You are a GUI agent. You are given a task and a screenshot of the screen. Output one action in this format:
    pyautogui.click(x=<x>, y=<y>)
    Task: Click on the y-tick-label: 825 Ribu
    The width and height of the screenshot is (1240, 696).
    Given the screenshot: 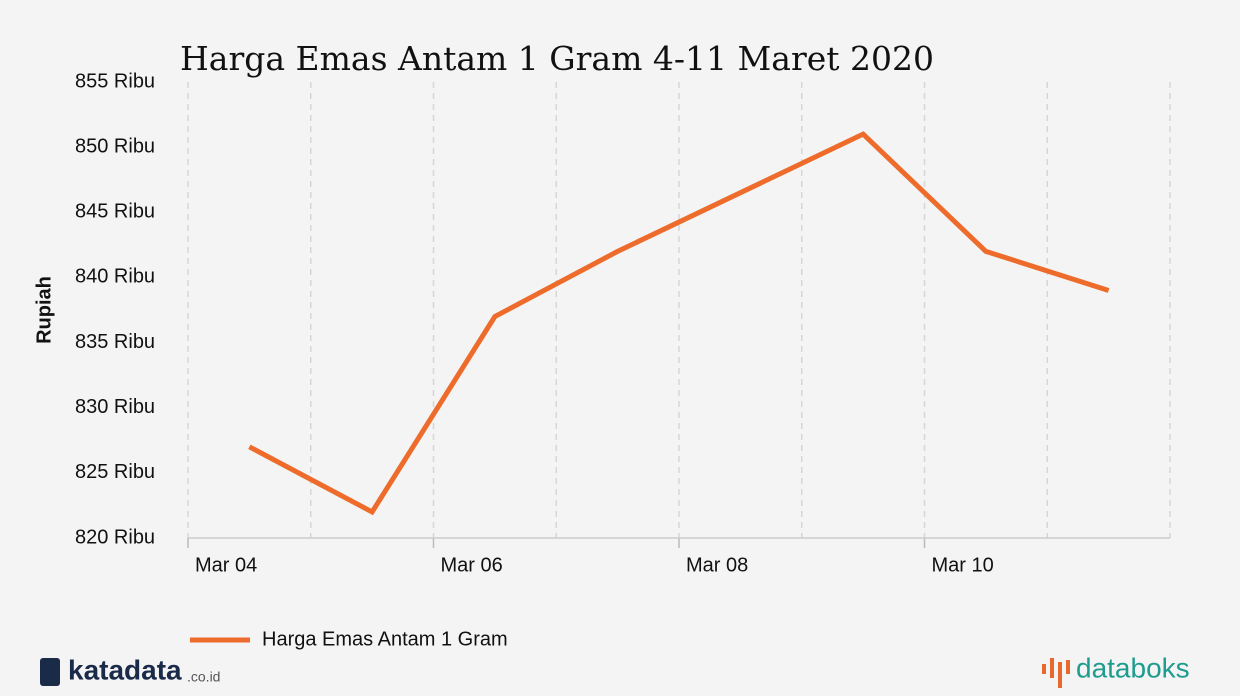 What is the action you would take?
    pyautogui.click(x=115, y=472)
    